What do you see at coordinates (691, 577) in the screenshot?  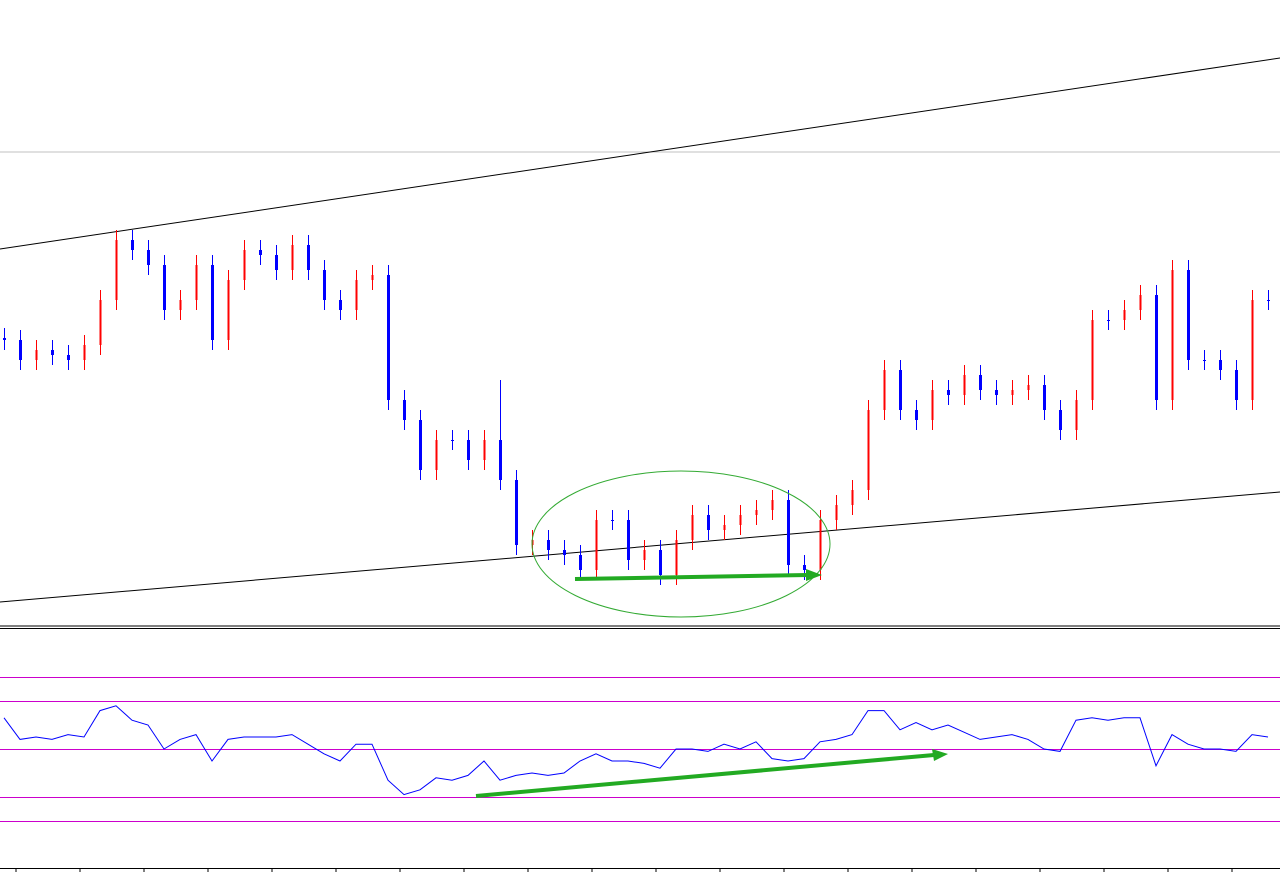 I see `trend-arrow` at bounding box center [691, 577].